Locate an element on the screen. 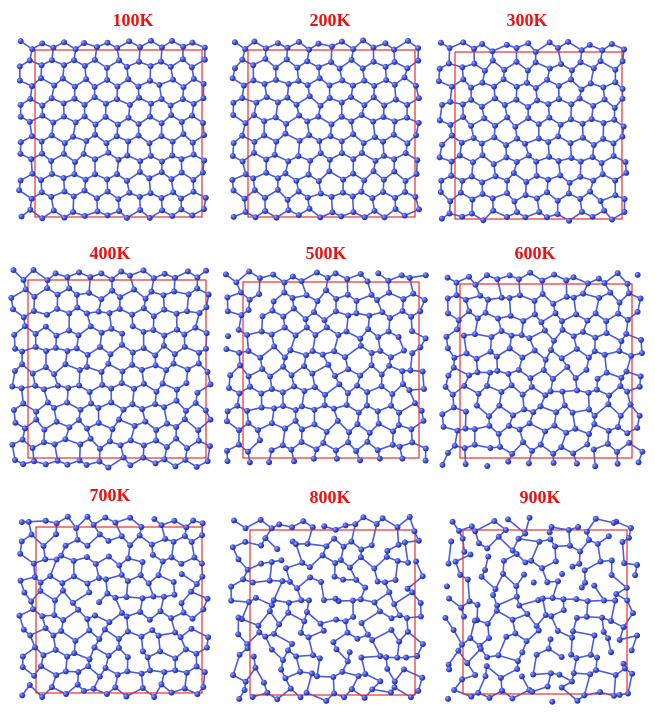 The width and height of the screenshot is (655, 716). bond is located at coordinates (469, 590).